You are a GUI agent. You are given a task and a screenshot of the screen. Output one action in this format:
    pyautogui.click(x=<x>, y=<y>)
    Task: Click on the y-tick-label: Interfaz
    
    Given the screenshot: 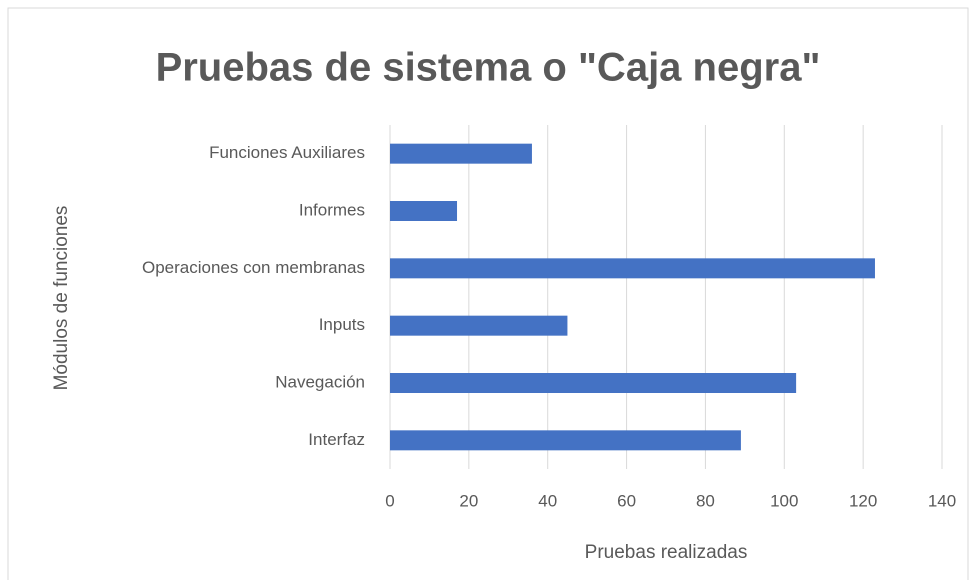 What is the action you would take?
    pyautogui.click(x=336, y=439)
    